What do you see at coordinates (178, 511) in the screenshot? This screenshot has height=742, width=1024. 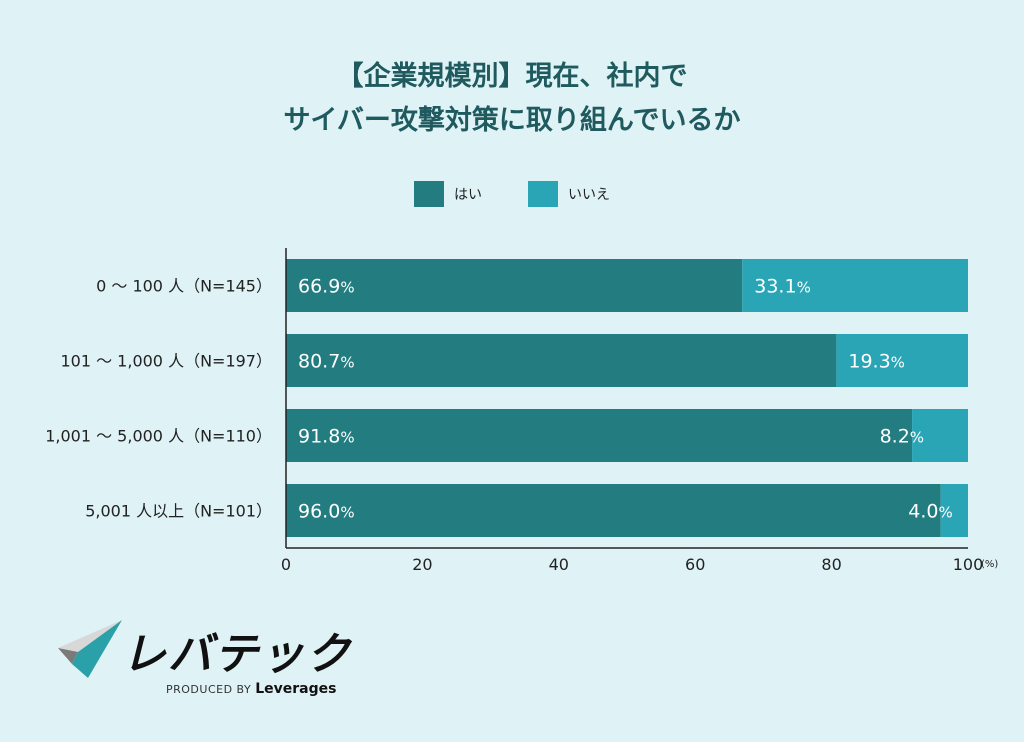 I see `category-label: 5,001 人以上（N=101）` at bounding box center [178, 511].